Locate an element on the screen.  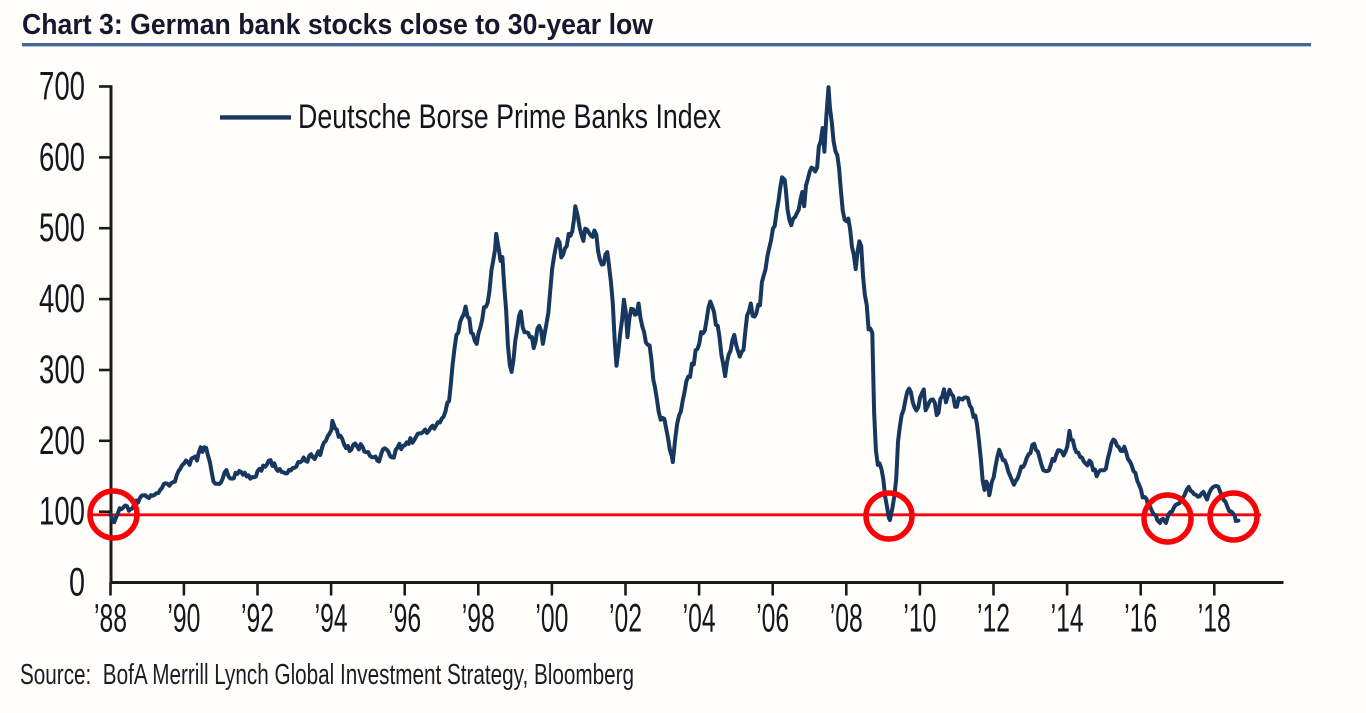
svg-text: 600 is located at coordinates (62, 157).